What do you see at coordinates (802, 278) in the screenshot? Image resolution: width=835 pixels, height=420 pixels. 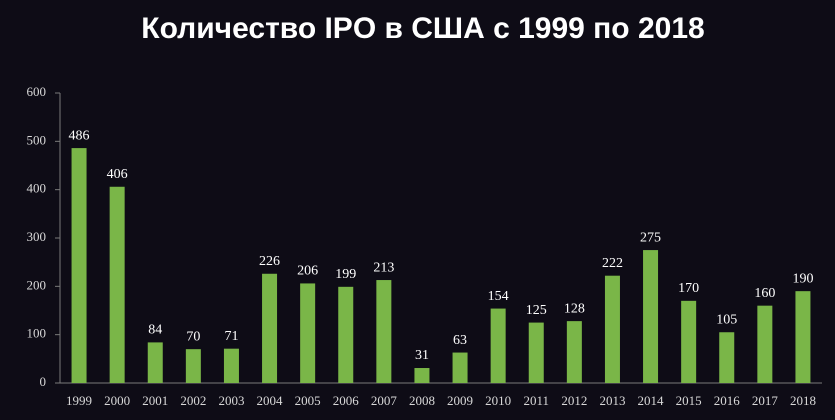 I see `value-label: 190` at bounding box center [802, 278].